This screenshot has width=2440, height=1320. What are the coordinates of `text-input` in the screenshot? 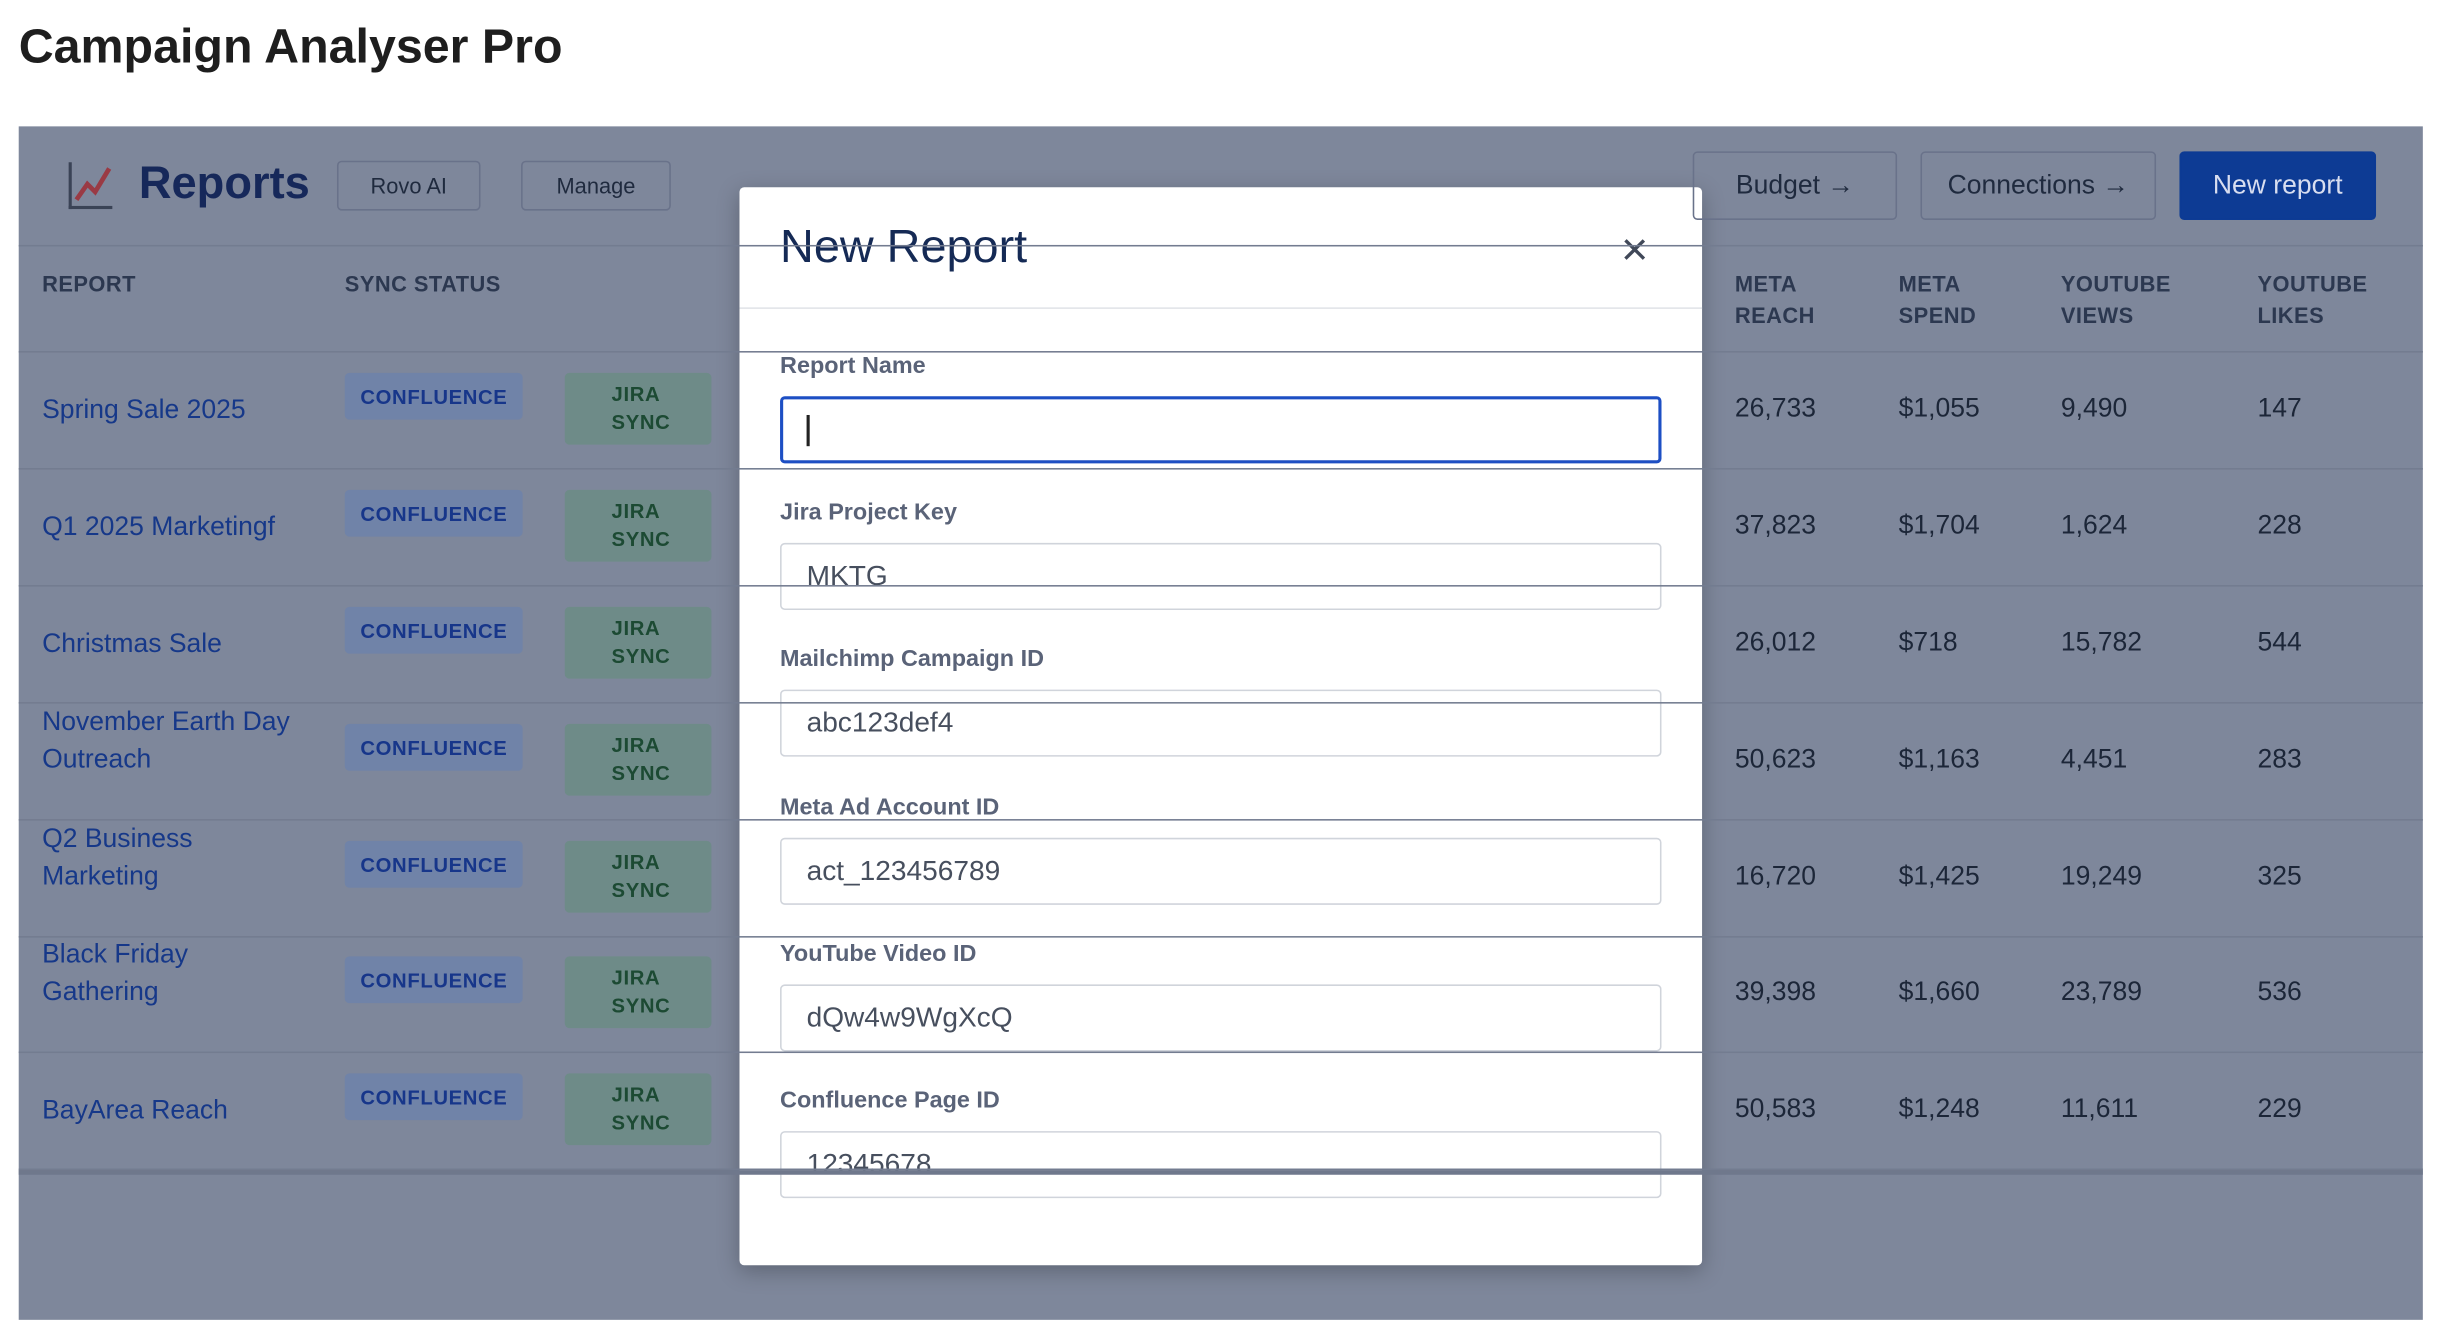 It's located at (1221, 430).